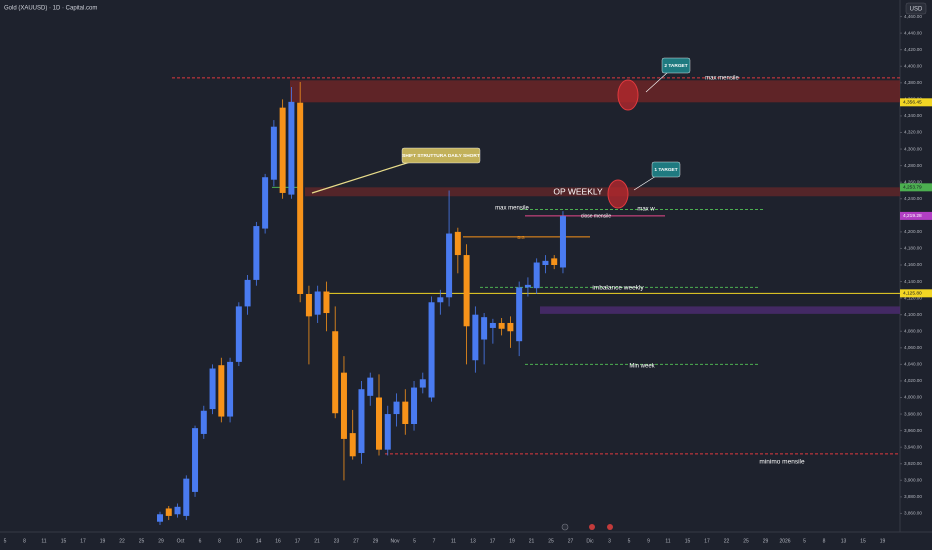 Image resolution: width=932 pixels, height=550 pixels. Describe the element at coordinates (913, 430) in the screenshot. I see `y-tick-label: 3,960.00` at that location.